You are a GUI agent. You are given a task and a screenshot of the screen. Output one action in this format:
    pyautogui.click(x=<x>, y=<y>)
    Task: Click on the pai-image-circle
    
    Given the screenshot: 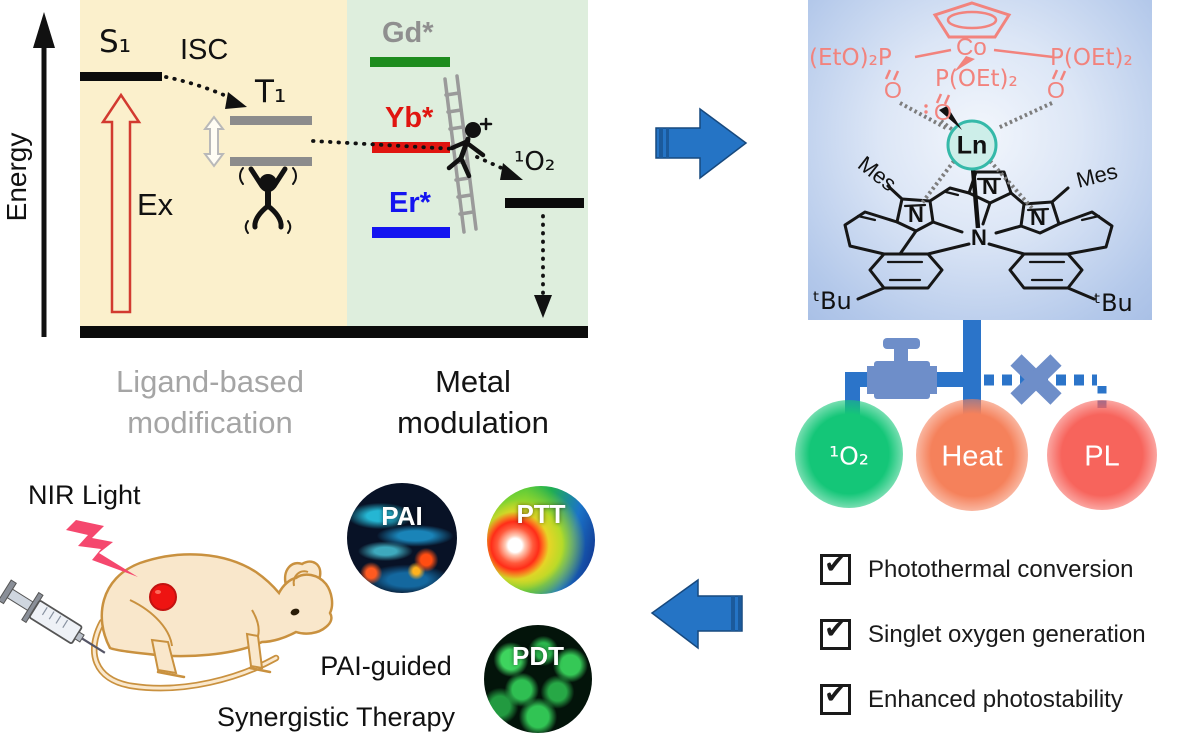 What is the action you would take?
    pyautogui.click(x=402, y=538)
    